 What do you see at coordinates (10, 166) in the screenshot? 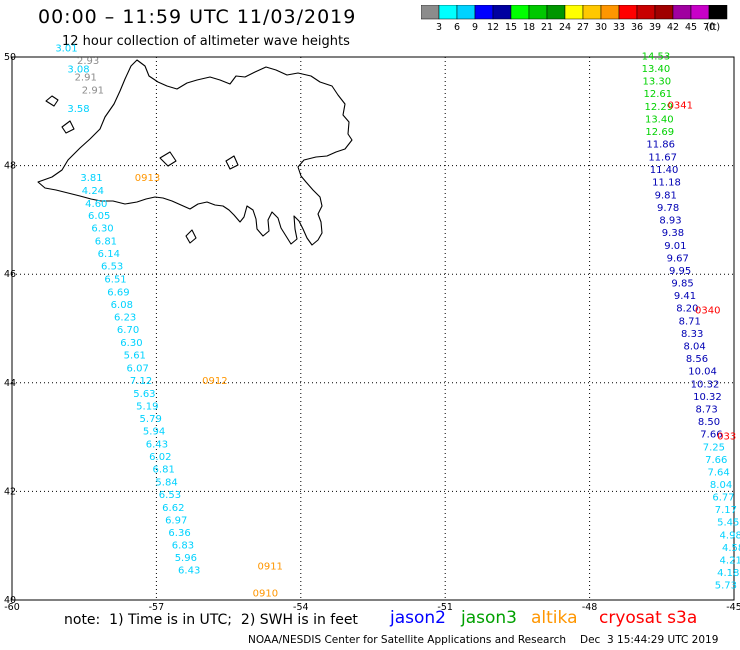
I see `y-tick-label: 48` at bounding box center [10, 166].